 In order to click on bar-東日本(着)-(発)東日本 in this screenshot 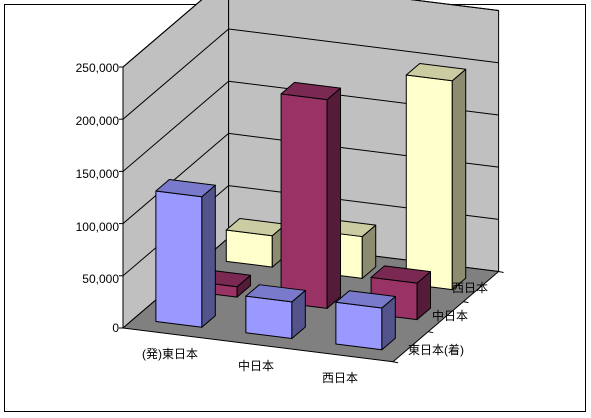, I will do `click(185, 253)`.